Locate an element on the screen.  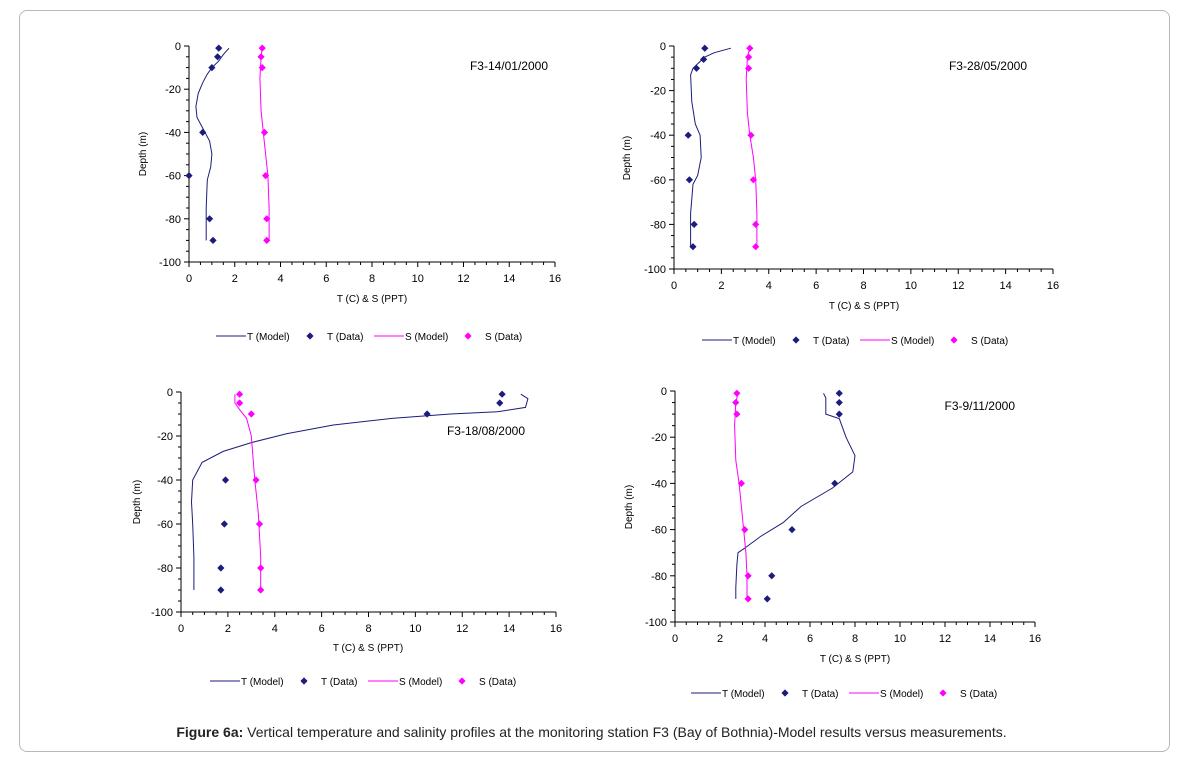
chart-title: F3-28/05/2000 is located at coordinates (988, 66).